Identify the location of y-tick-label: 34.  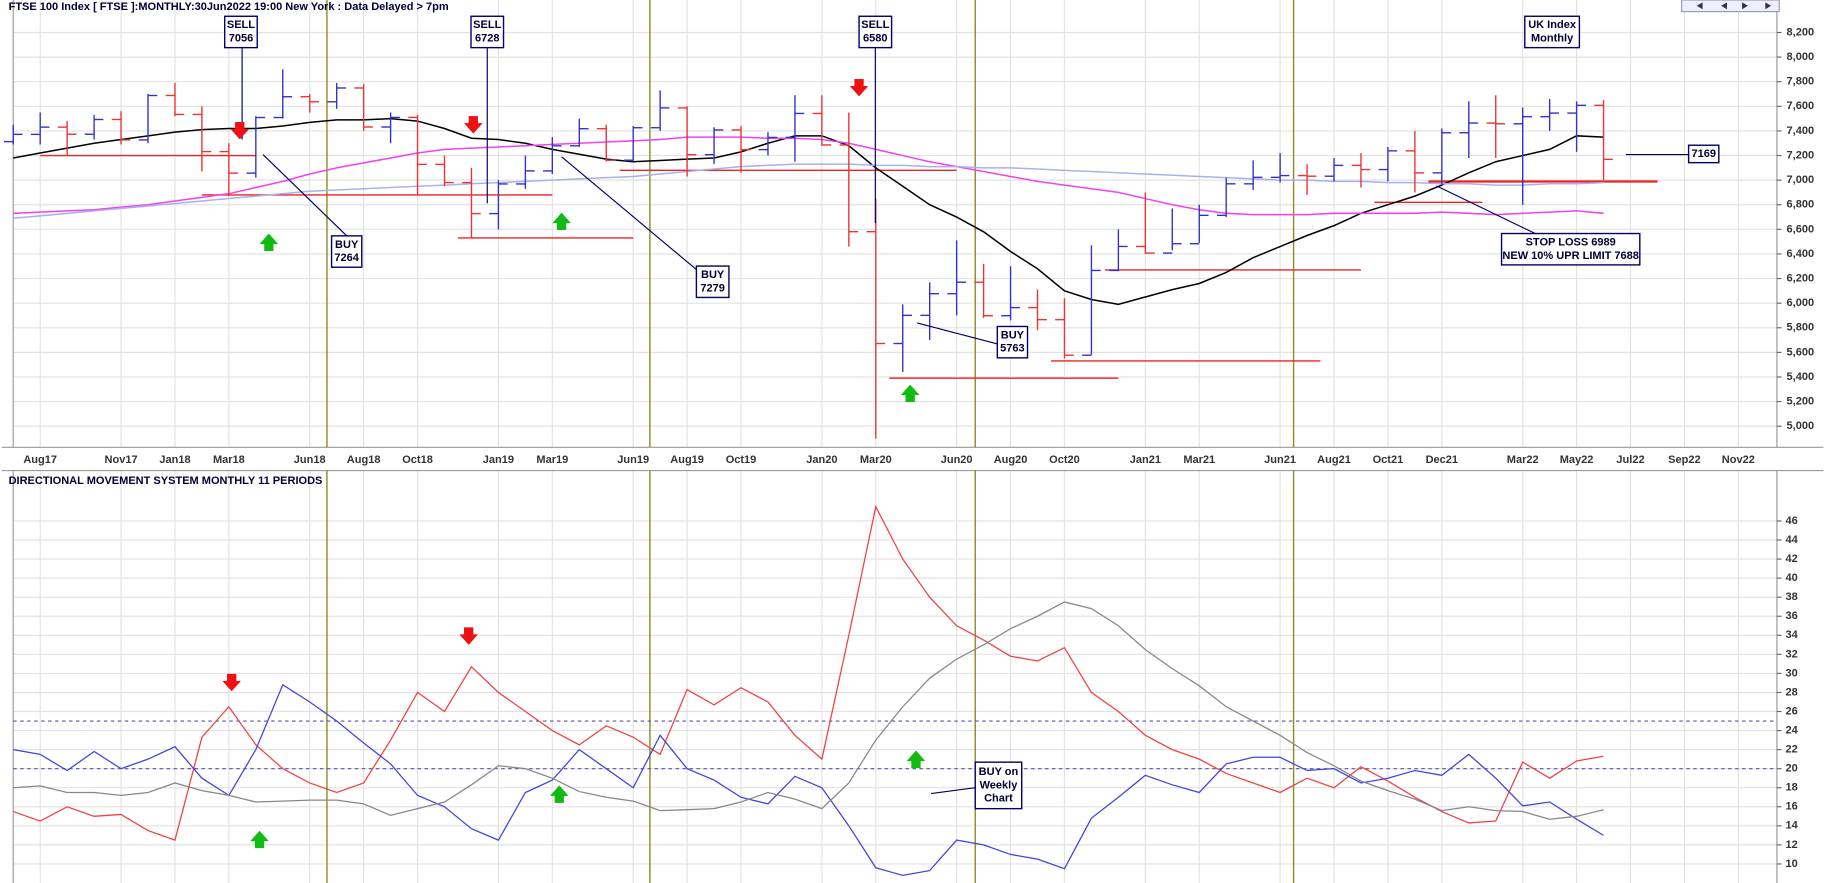
(1792, 635).